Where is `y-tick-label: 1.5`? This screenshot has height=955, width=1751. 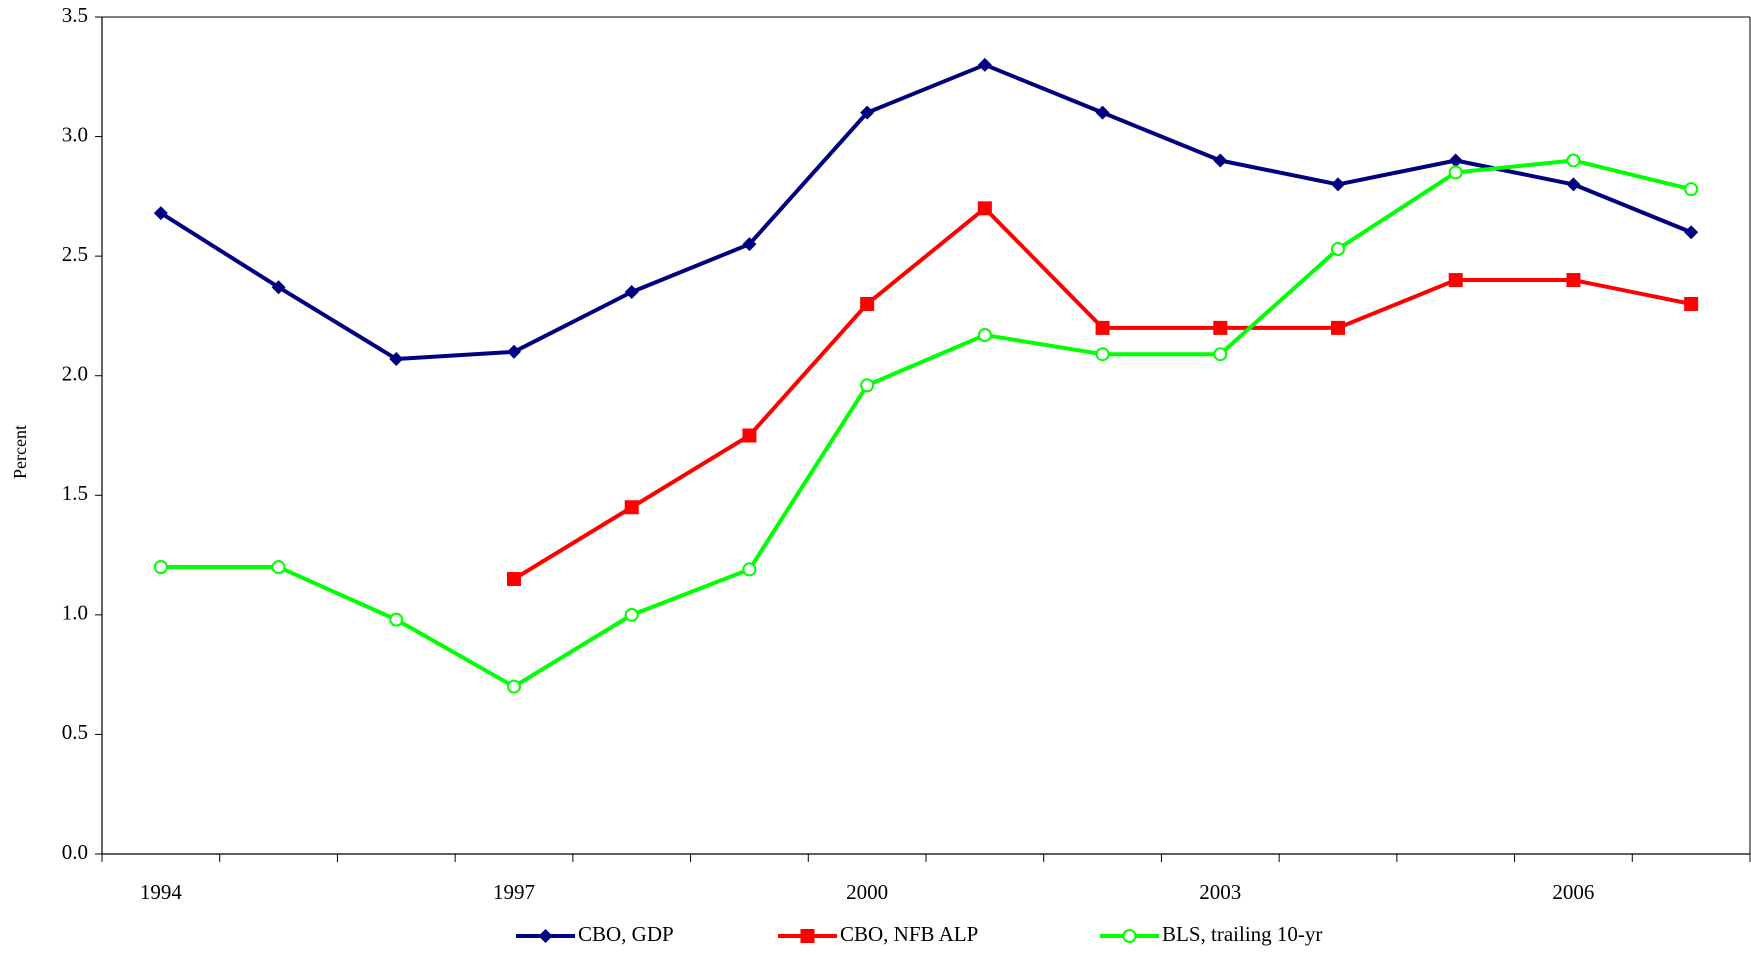
y-tick-label: 1.5 is located at coordinates (75, 493).